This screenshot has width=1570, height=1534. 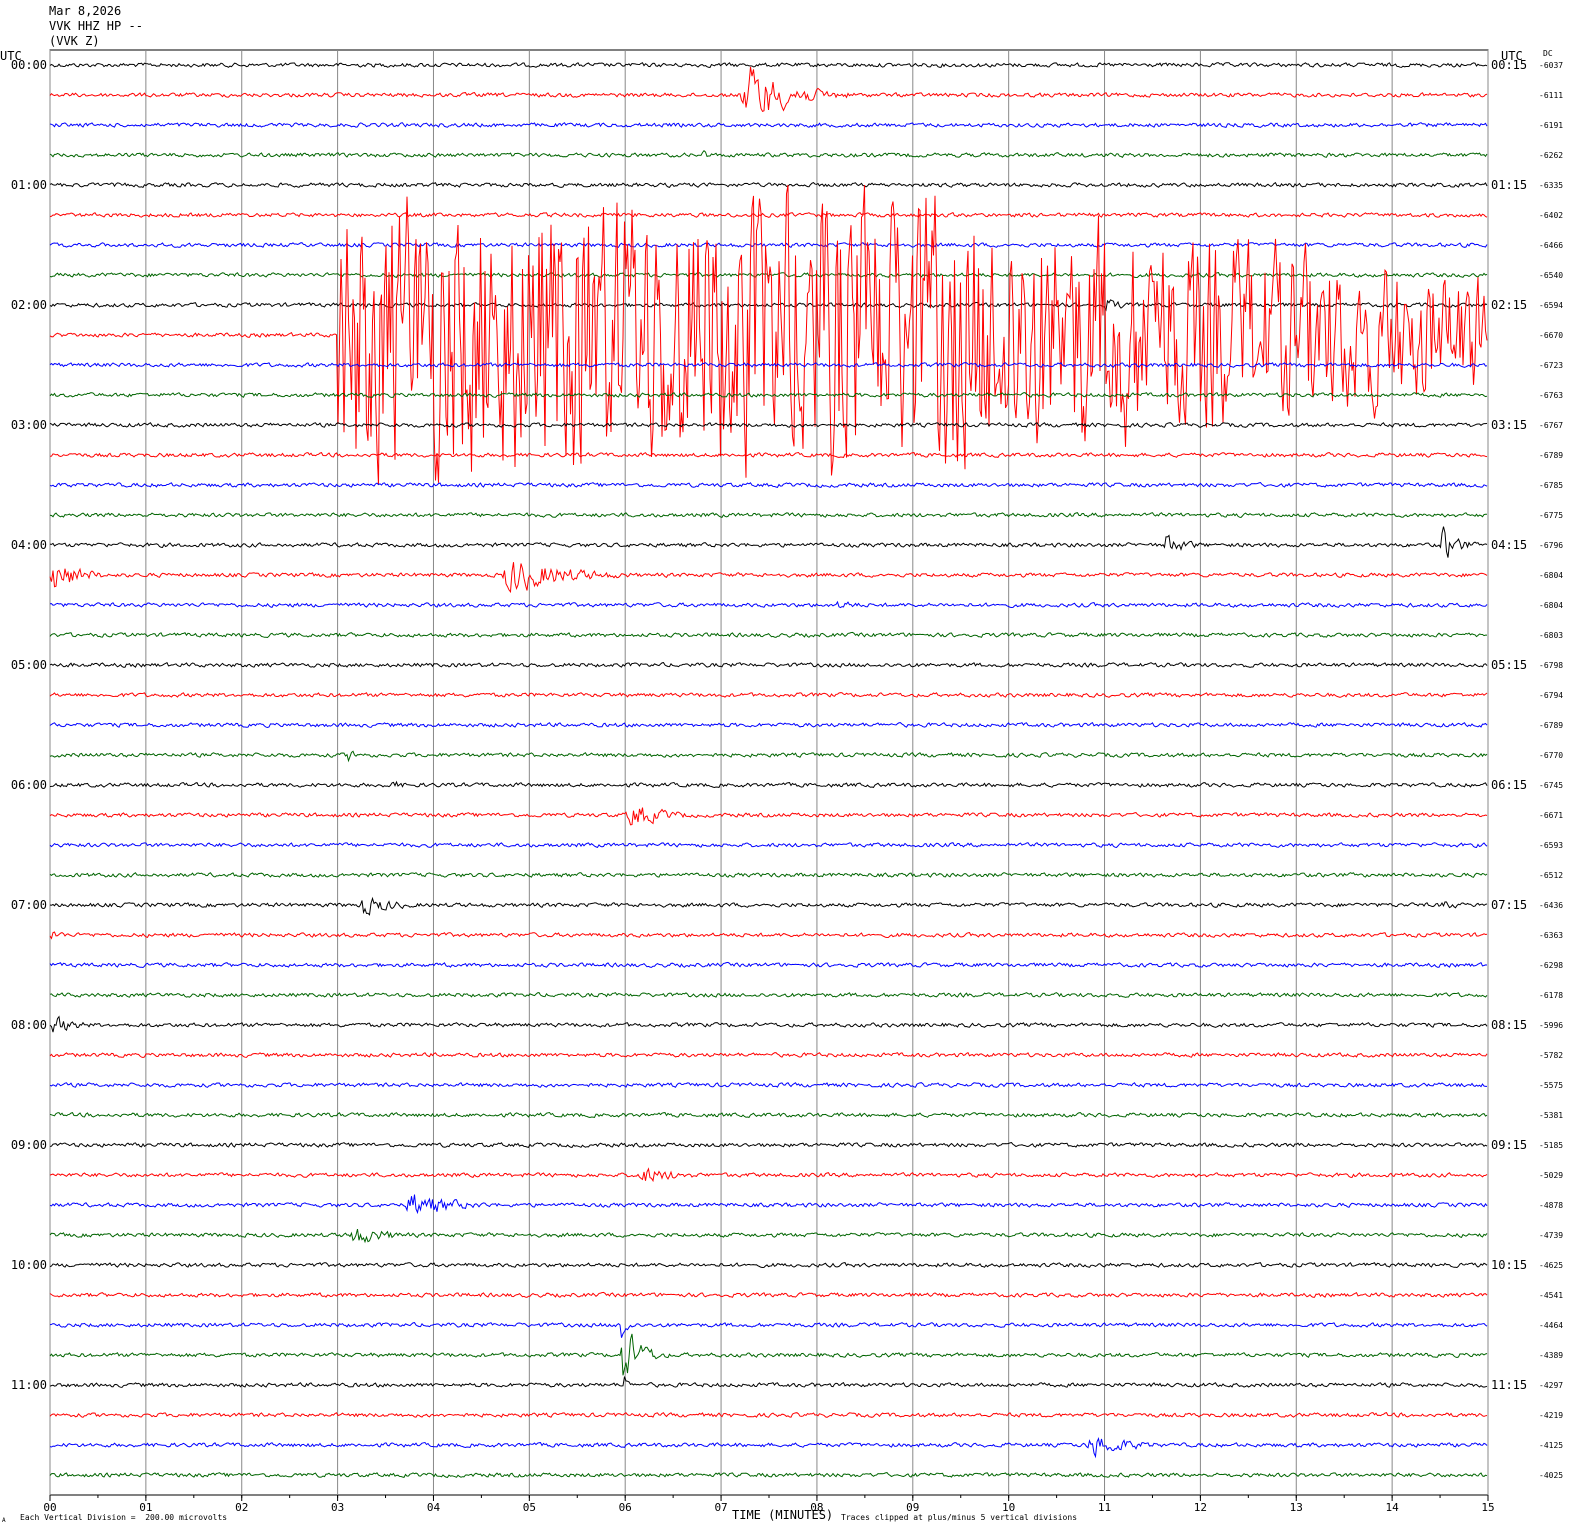 I want to click on left-hour-label: 04:00, so click(x=29, y=545).